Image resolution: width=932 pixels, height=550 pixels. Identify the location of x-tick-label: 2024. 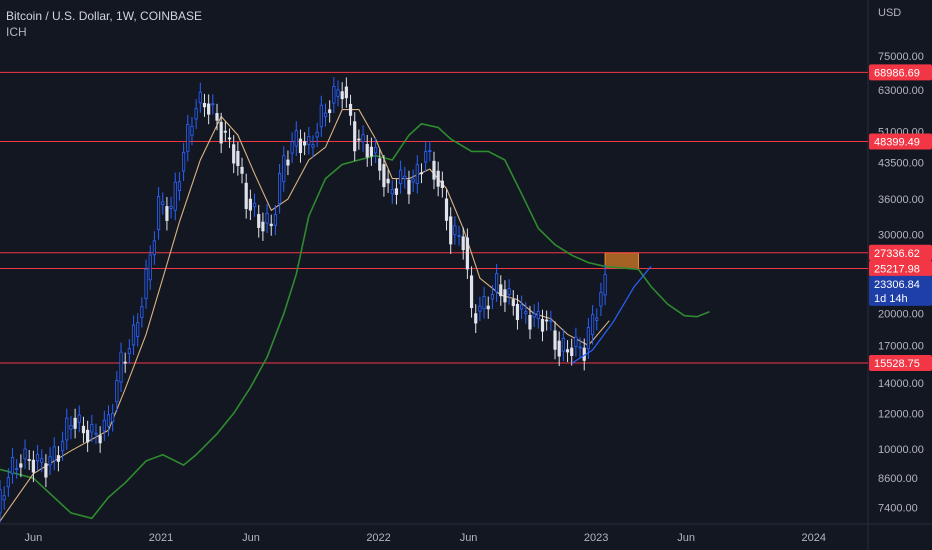
(814, 538).